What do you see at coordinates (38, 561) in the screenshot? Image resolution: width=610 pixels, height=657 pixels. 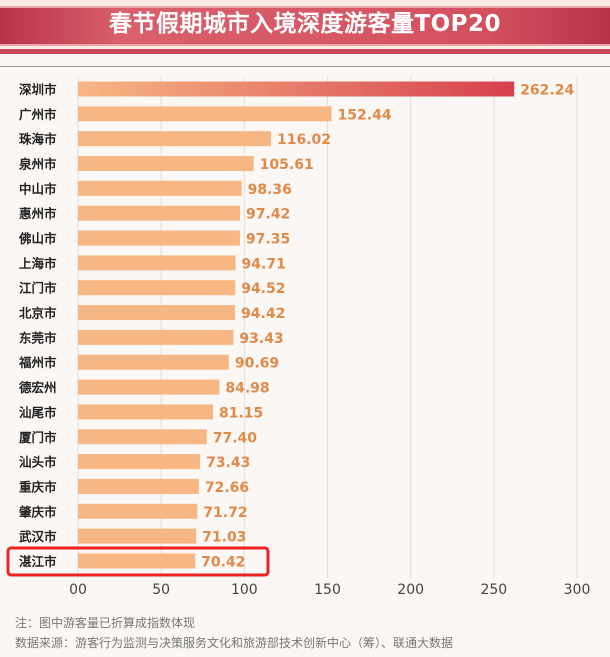 I see `category-label: 湛江市` at bounding box center [38, 561].